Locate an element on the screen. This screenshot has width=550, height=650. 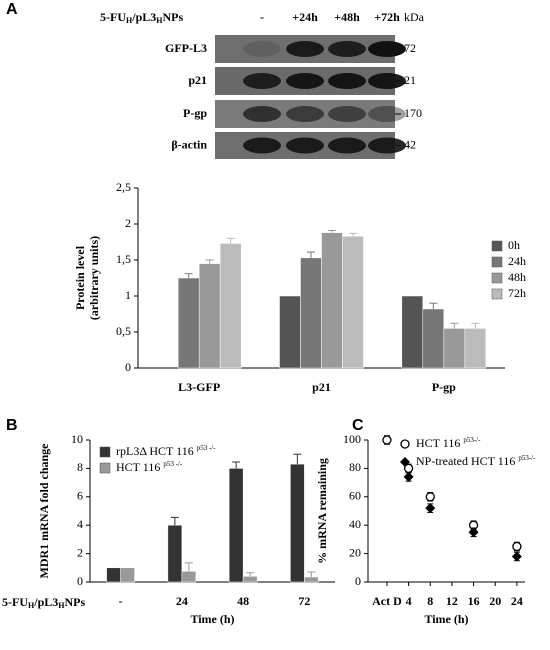
y-tick-label: 10 is located at coordinates (77, 439).